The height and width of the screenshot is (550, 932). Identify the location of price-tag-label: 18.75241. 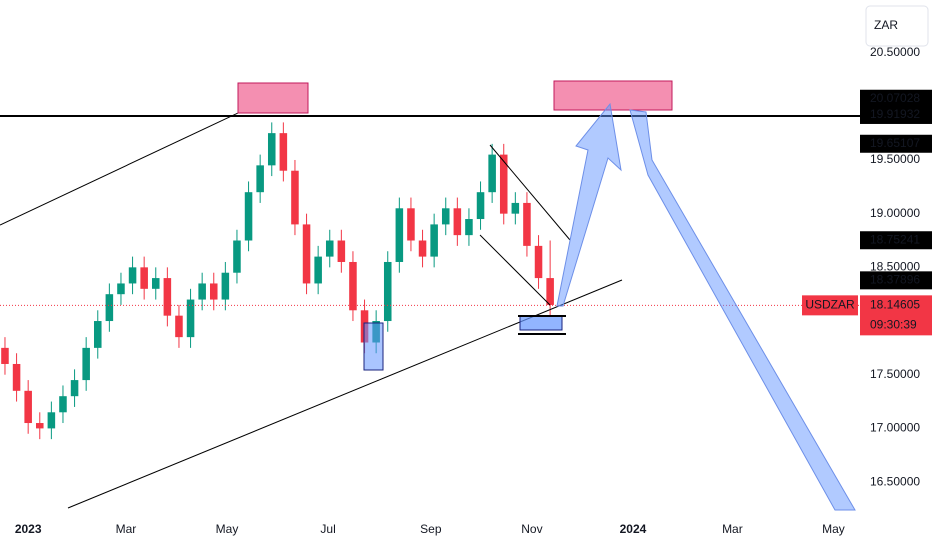
(895, 239).